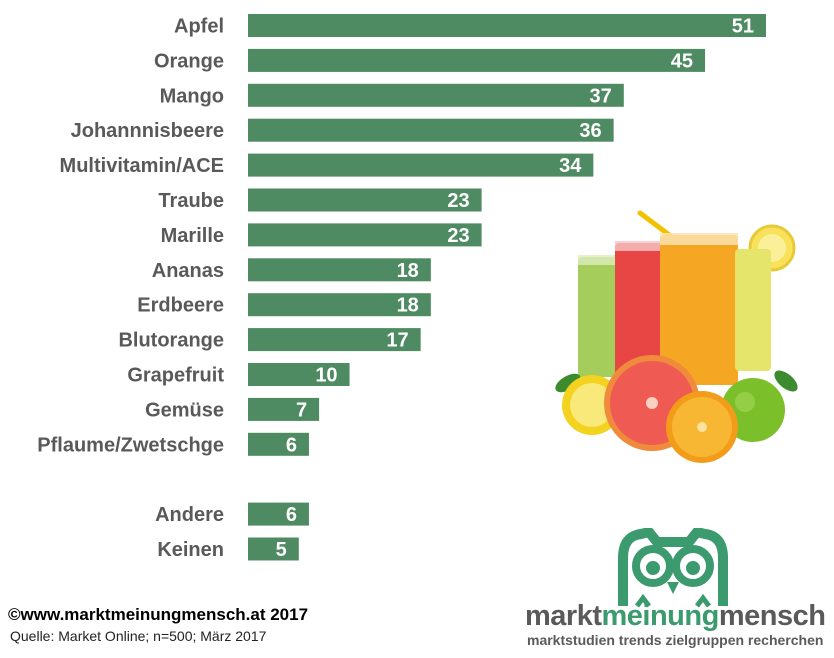  Describe the element at coordinates (192, 236) in the screenshot. I see `category-label: Marille` at that location.